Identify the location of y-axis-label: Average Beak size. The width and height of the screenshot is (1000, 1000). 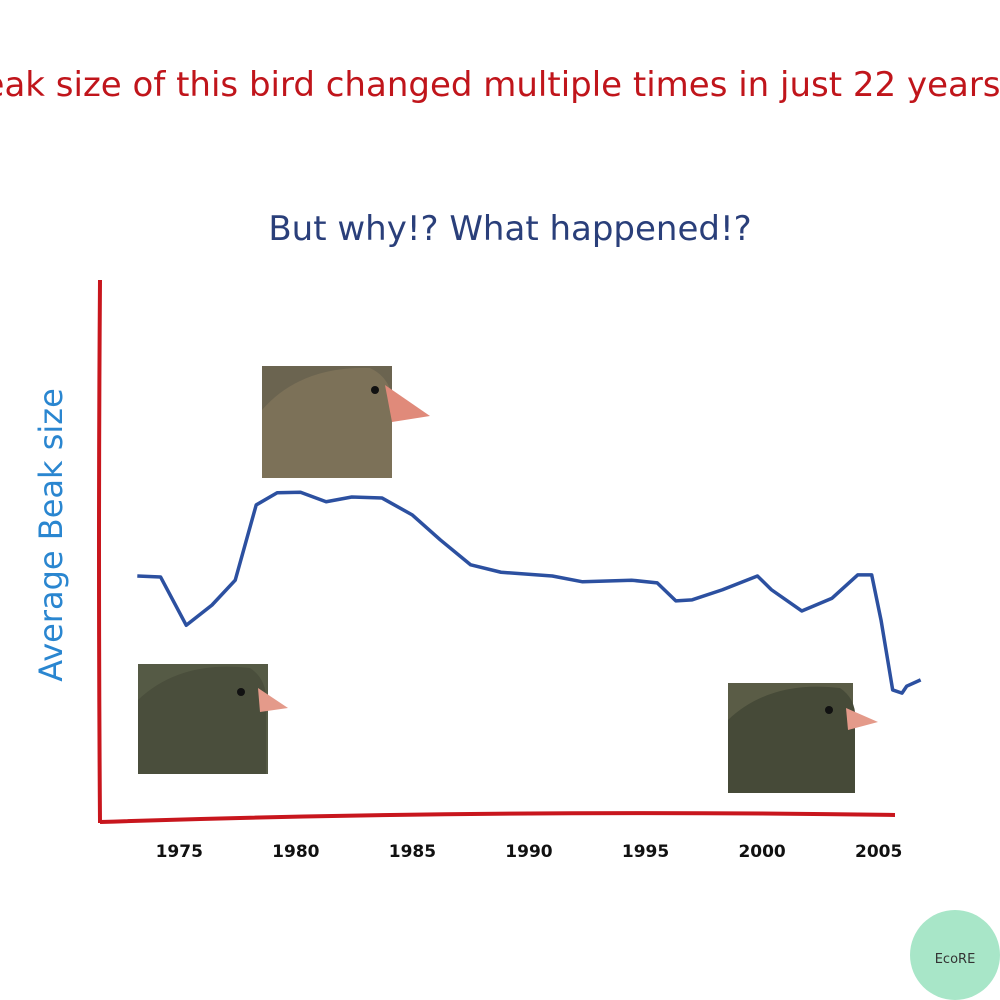
(51, 535).